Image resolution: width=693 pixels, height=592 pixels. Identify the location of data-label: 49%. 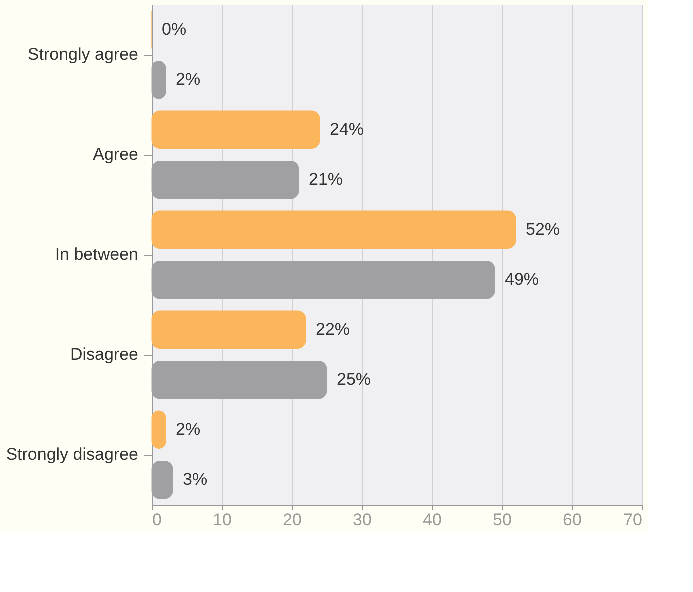
(522, 280).